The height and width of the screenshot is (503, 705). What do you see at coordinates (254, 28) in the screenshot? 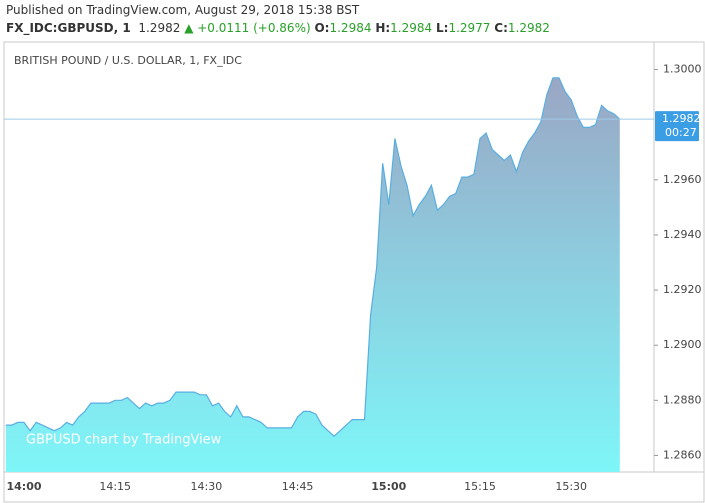
I see `change: +0.0111 (+0.86%)` at bounding box center [254, 28].